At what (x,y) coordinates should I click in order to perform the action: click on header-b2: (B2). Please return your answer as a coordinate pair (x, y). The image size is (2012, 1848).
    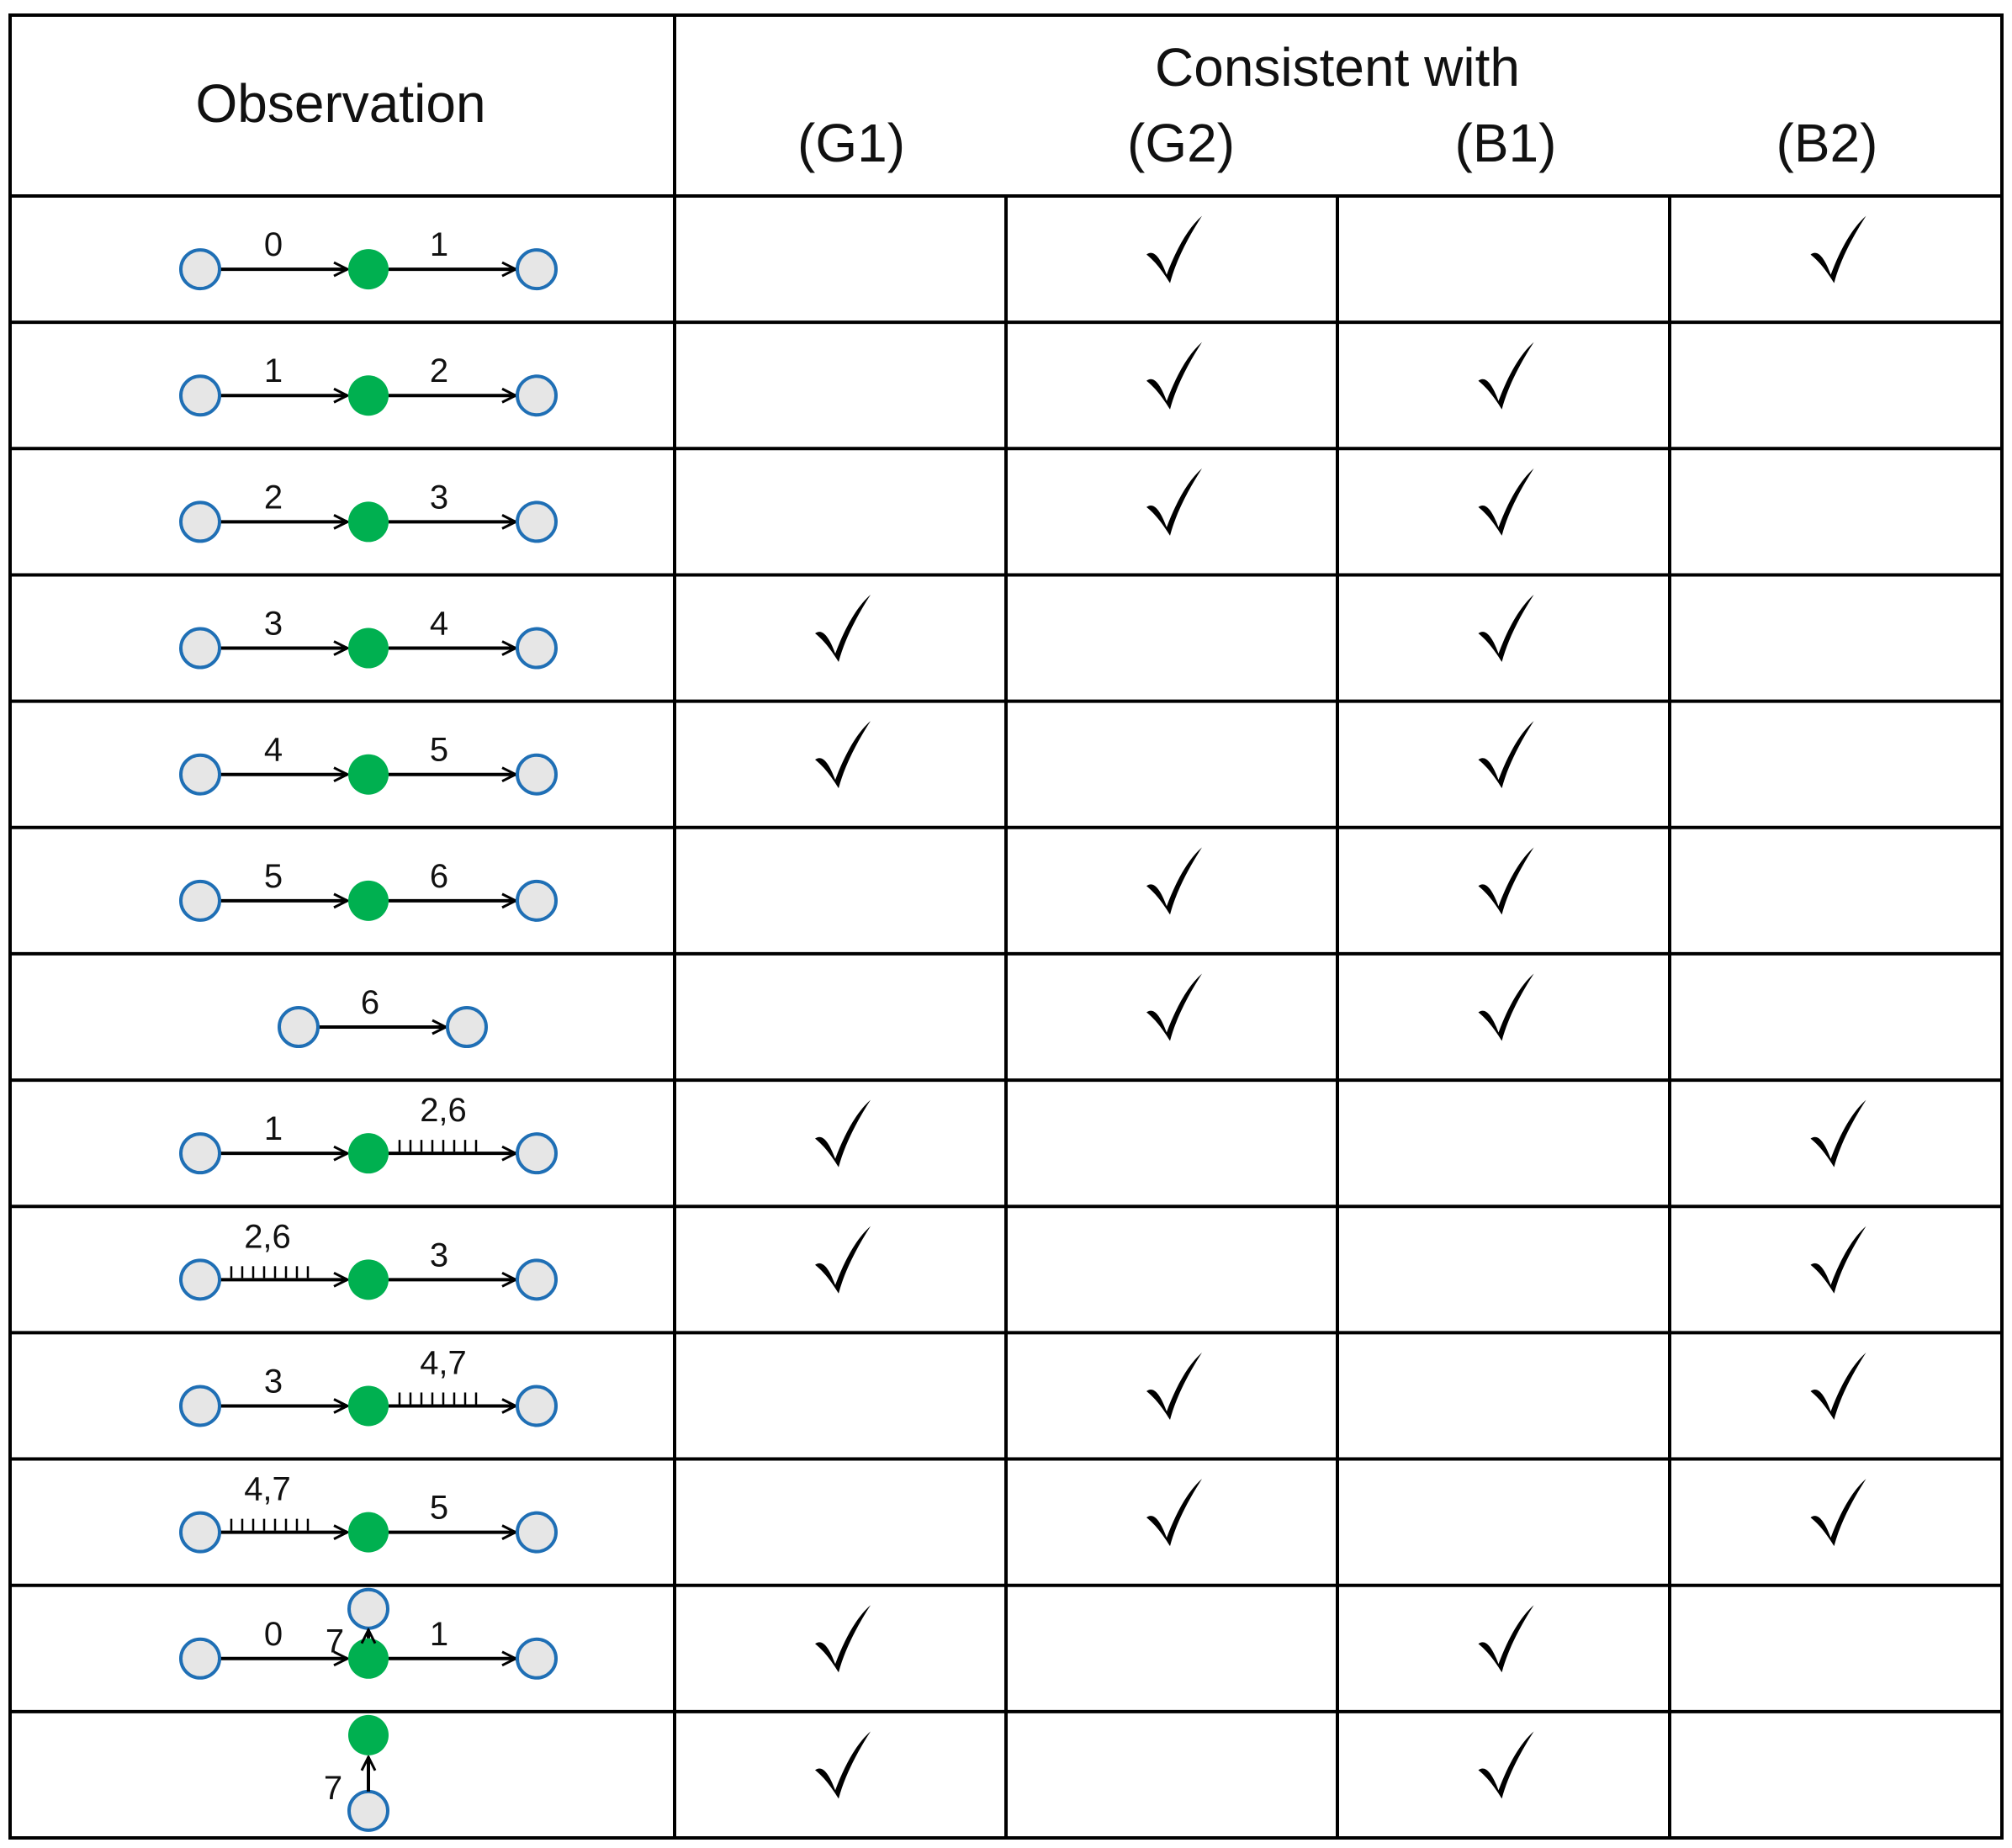
    Looking at the image, I should click on (1827, 143).